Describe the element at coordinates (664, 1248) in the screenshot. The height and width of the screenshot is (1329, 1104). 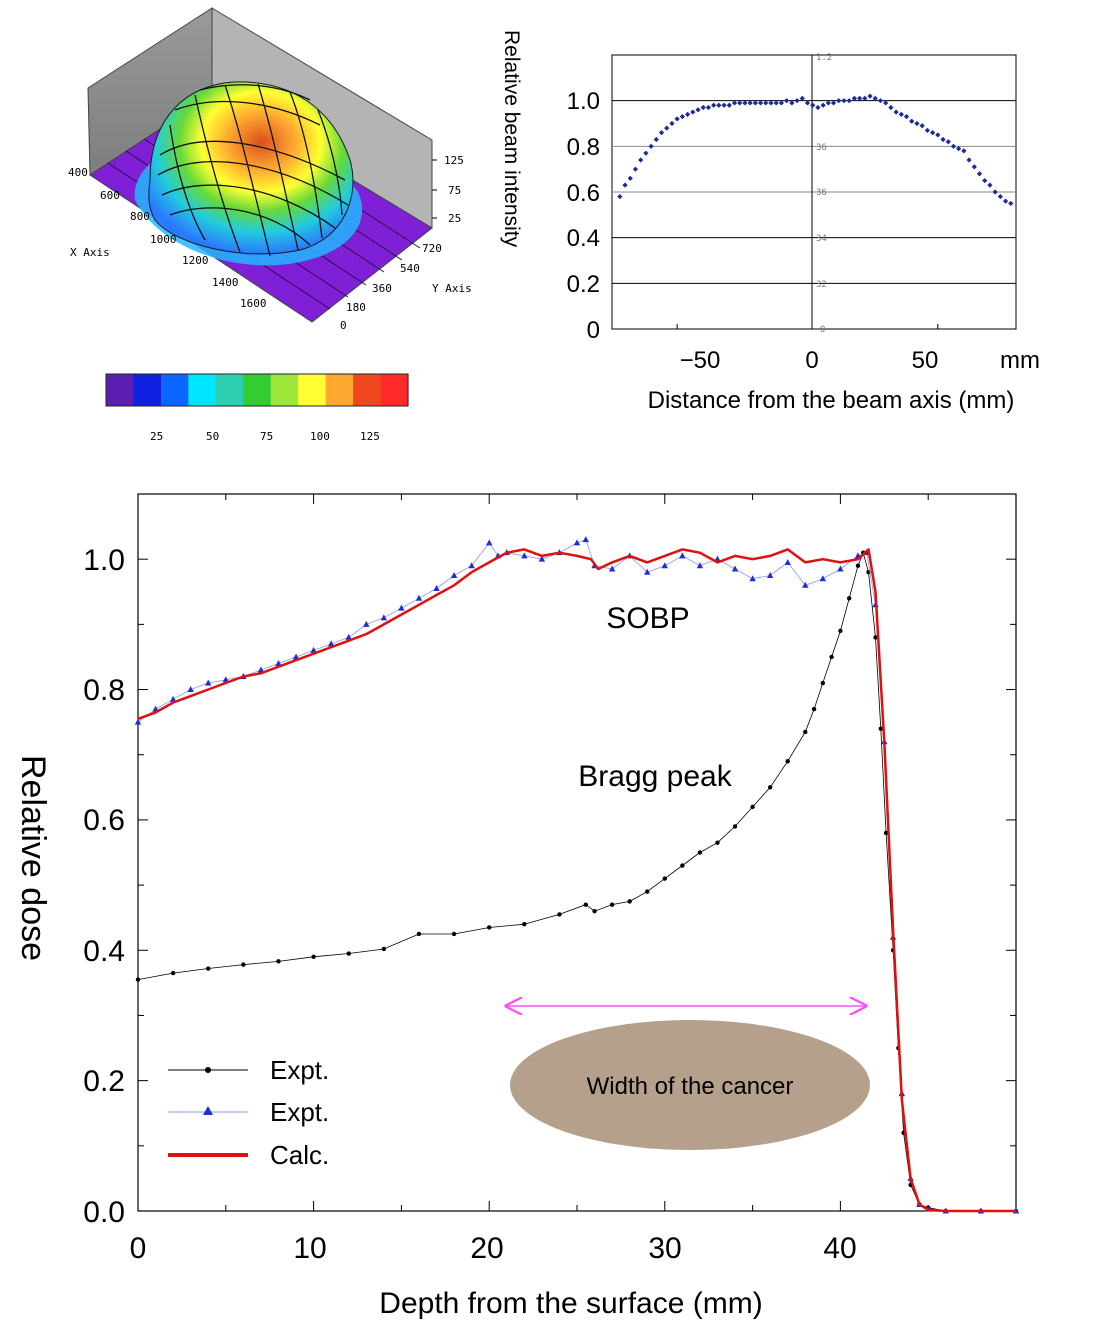
I see `x-tick: 30` at that location.